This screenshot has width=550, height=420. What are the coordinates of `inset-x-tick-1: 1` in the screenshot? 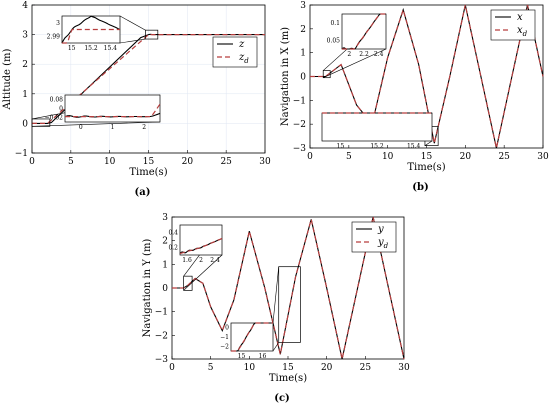 It's located at (113, 127).